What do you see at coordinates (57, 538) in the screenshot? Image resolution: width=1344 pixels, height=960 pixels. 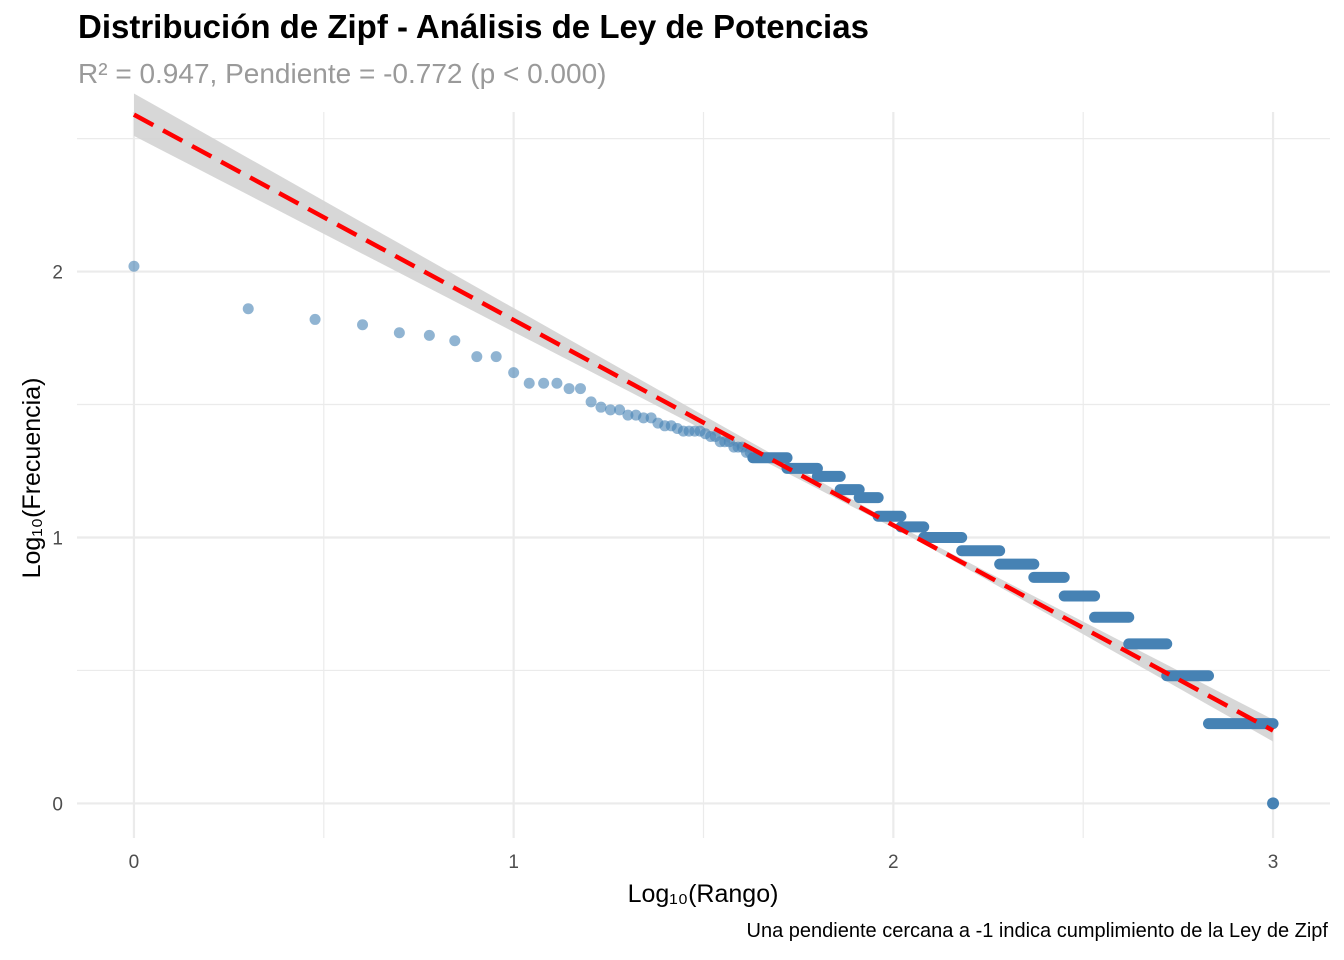 I see `y-tick-label: 1` at bounding box center [57, 538].